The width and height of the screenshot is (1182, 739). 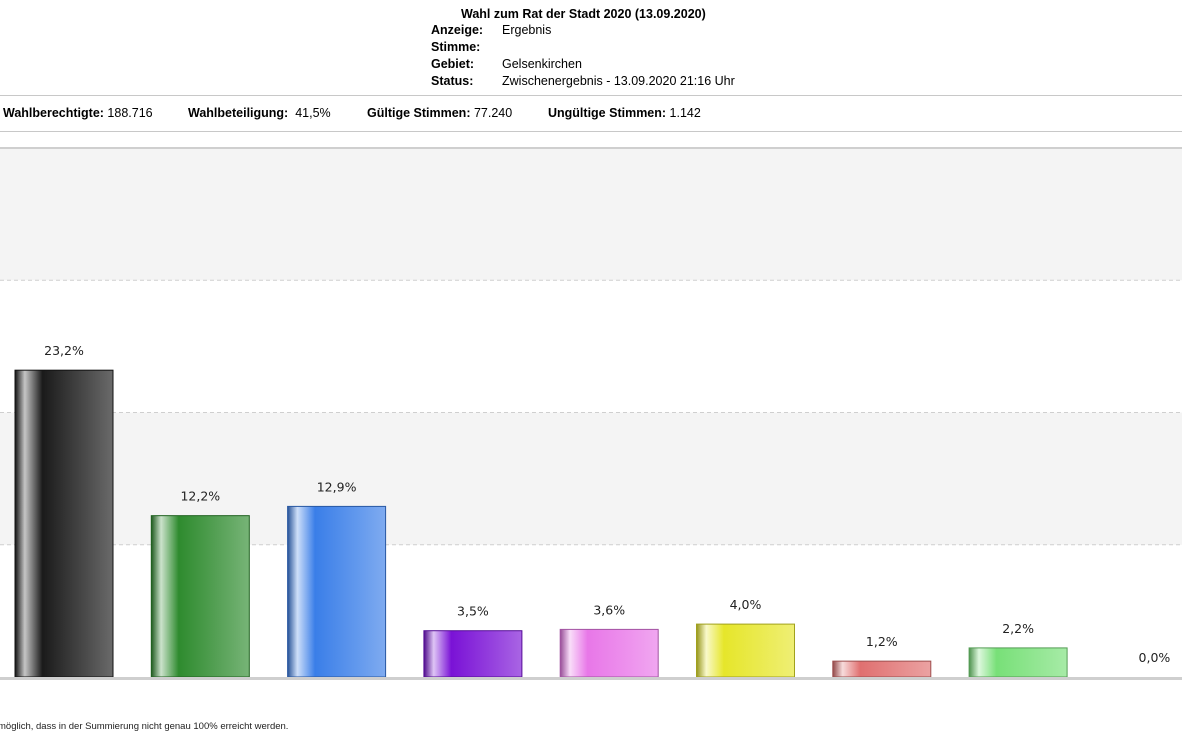 I want to click on header-value: Ergebnis, so click(x=527, y=30).